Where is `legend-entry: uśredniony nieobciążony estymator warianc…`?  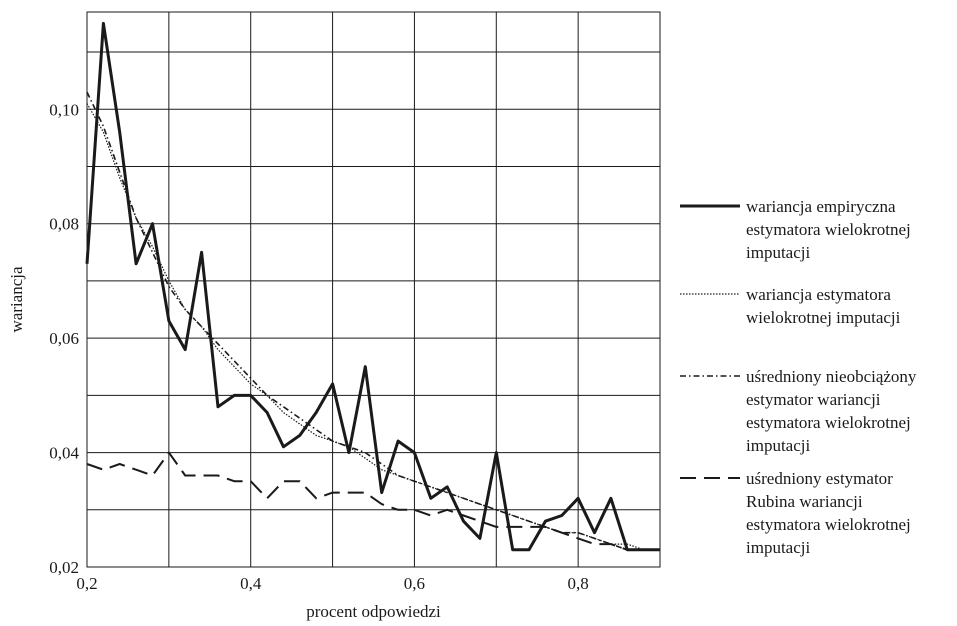 legend-entry: uśredniony nieobciążony estymator warianc… is located at coordinates (798, 411).